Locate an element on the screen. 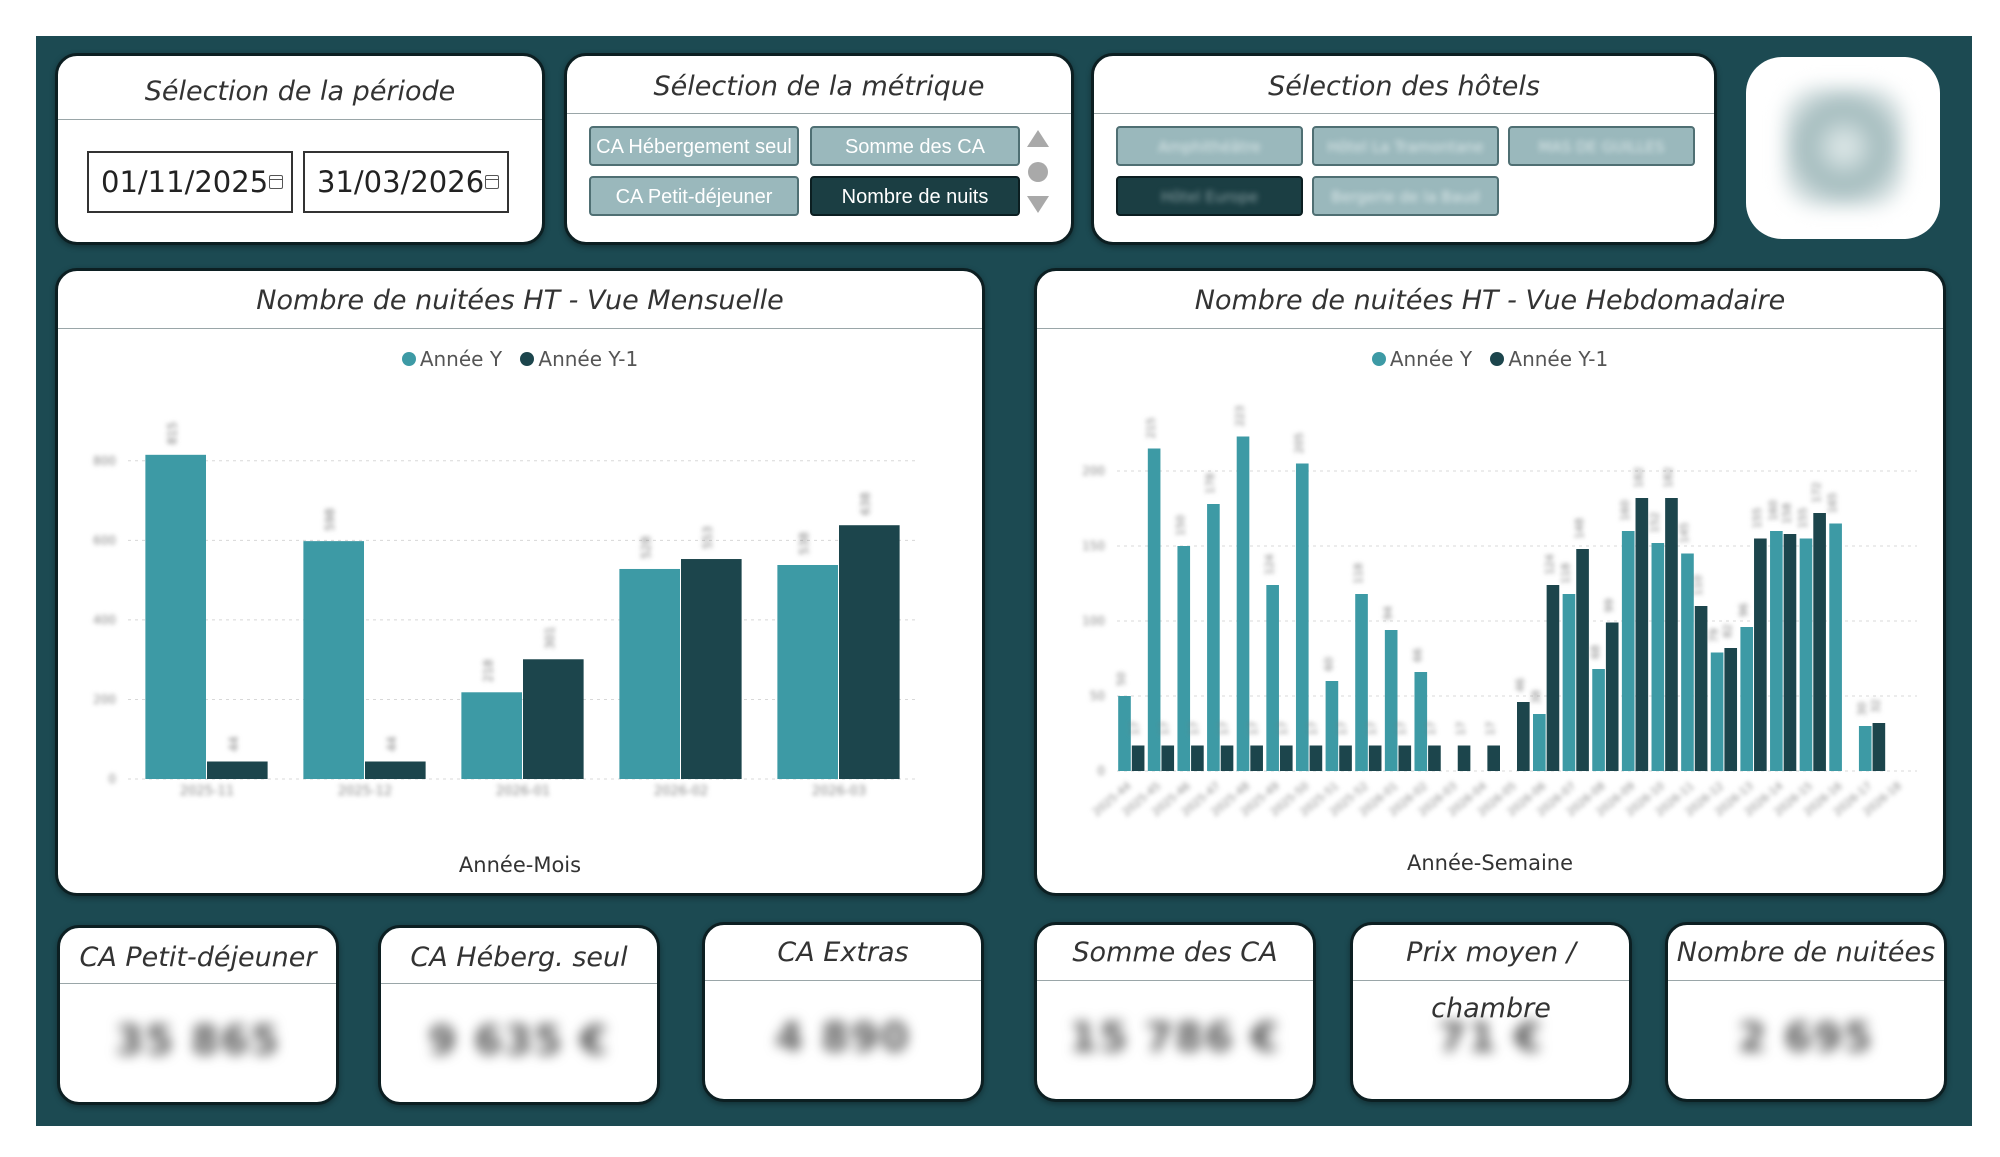  data-label: 815 is located at coordinates (172, 433).